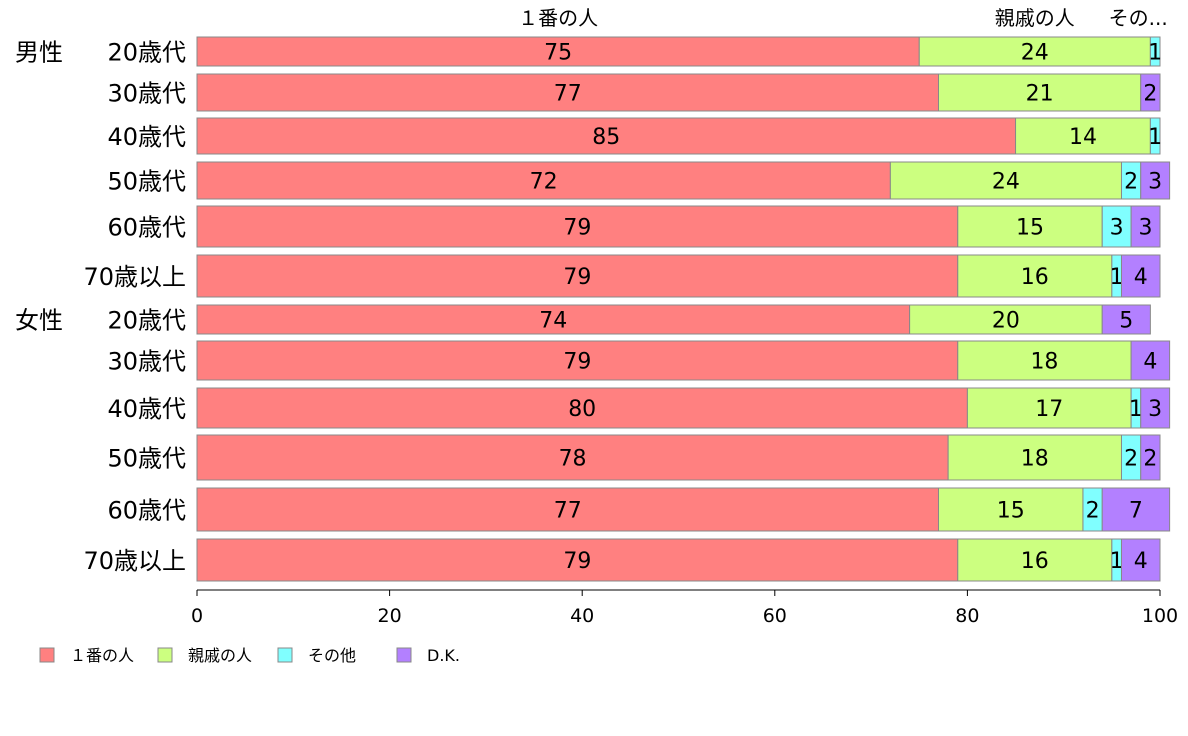 Image resolution: width=1188 pixels, height=736 pixels. I want to click on x-tick-label: 80, so click(967, 616).